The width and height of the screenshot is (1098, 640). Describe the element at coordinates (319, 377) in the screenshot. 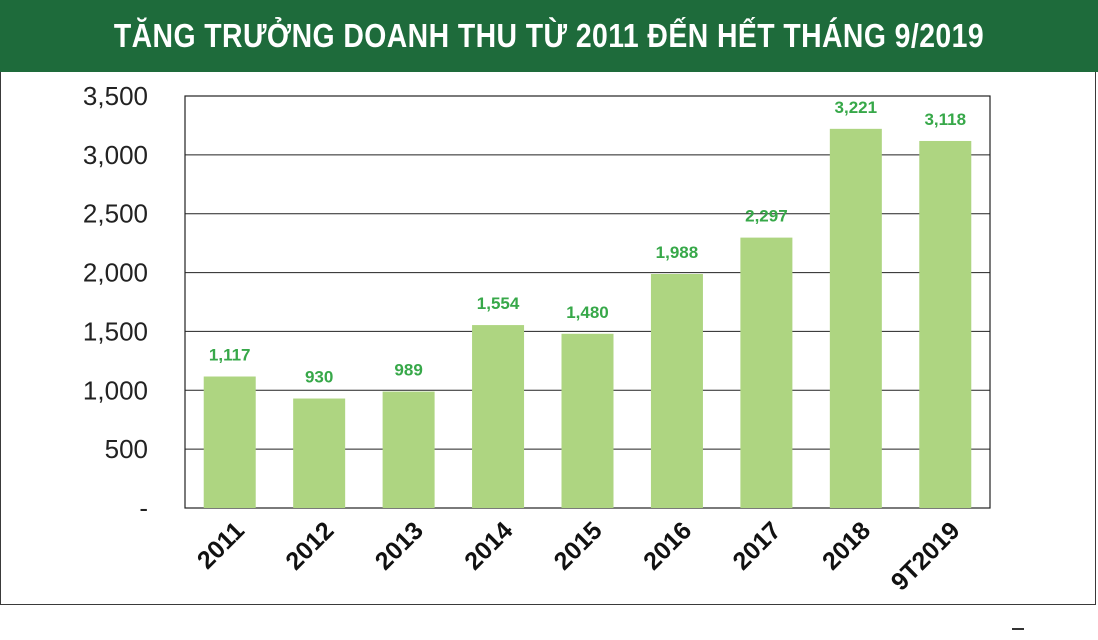

I see `data-label: 930` at that location.